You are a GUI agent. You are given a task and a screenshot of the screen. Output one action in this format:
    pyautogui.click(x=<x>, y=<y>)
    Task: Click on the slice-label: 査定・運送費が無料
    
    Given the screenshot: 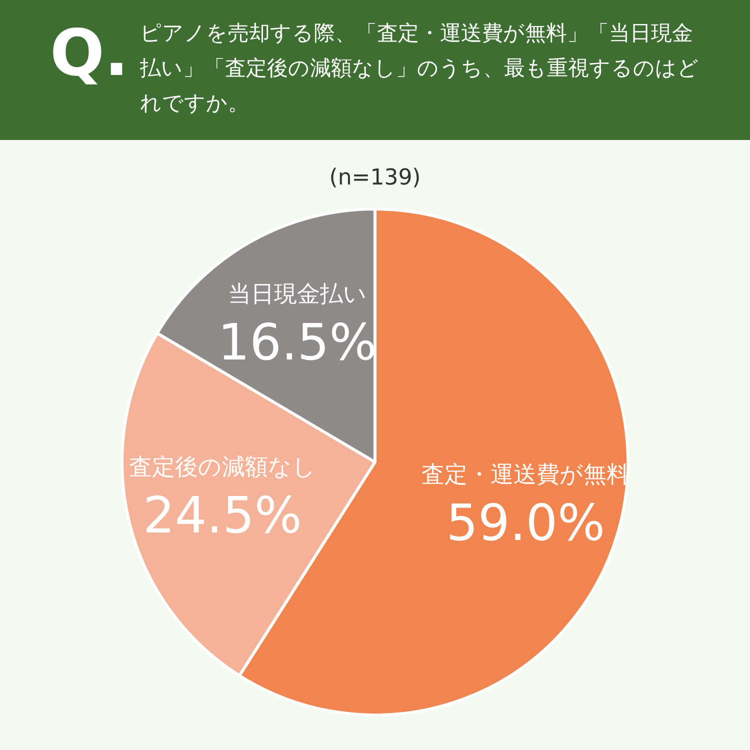 What is the action you would take?
    pyautogui.click(x=526, y=475)
    